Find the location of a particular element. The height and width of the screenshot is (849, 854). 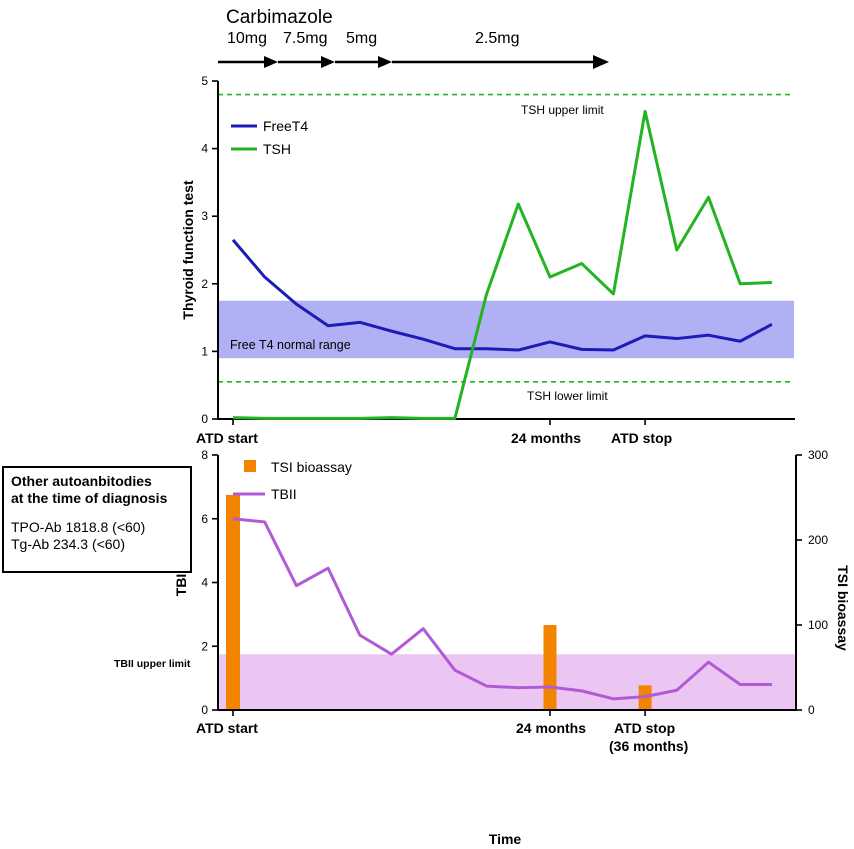

bottom-x-label-atd-start: ATD start is located at coordinates (227, 728).